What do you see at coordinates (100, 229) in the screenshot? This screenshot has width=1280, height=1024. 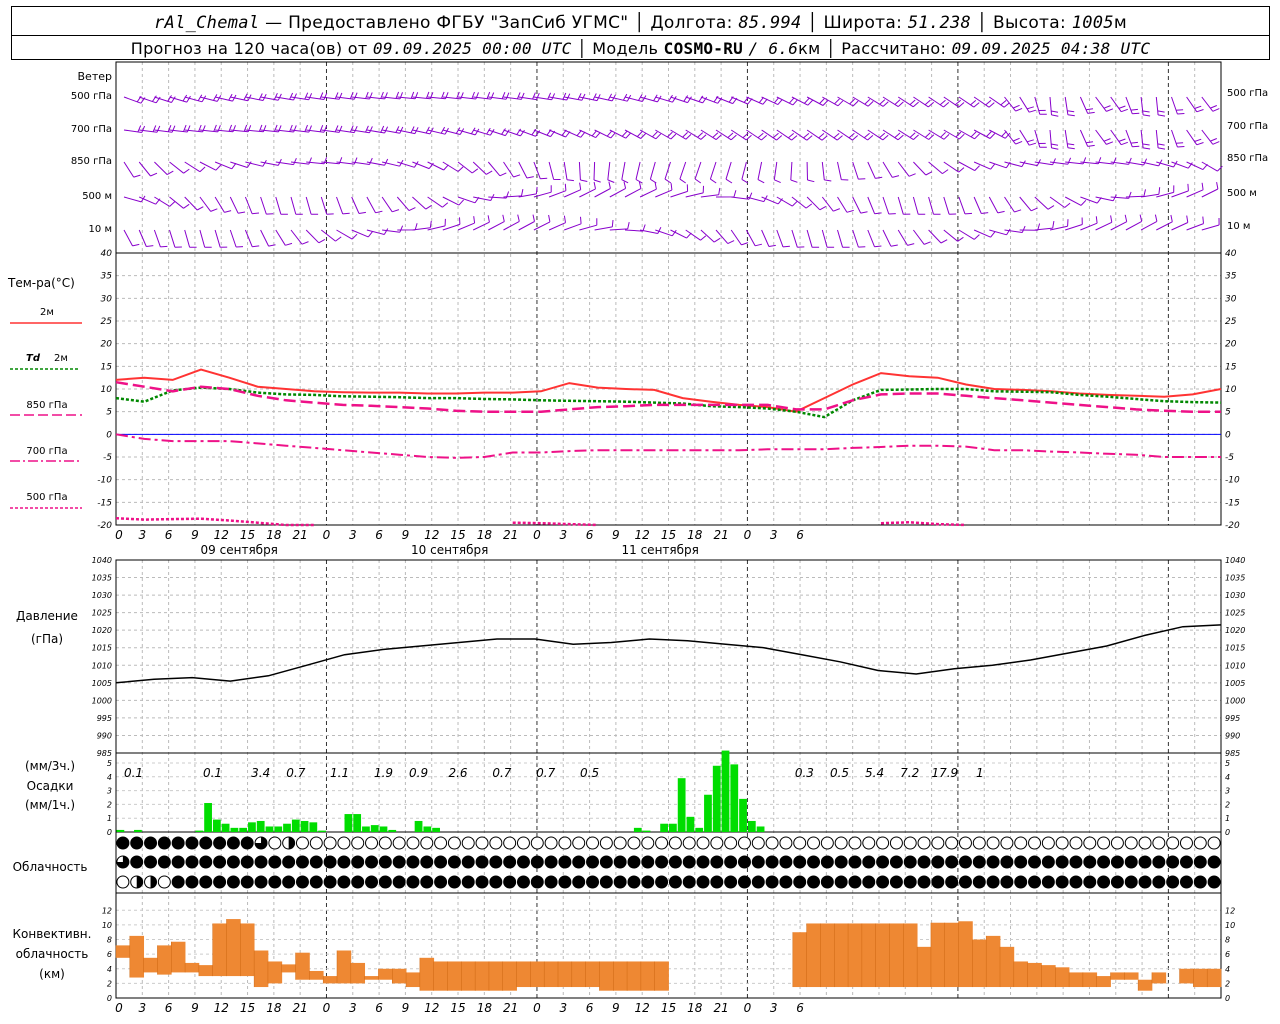 I see `wind-level-10m: 10 м` at bounding box center [100, 229].